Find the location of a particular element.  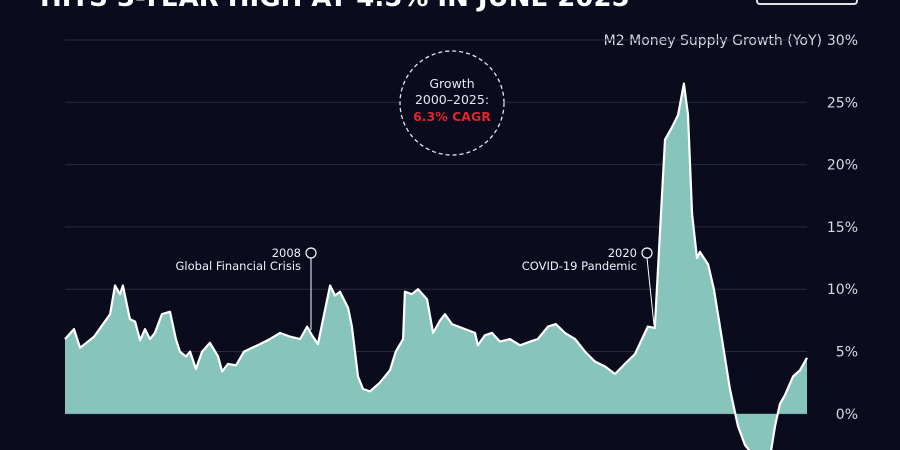

y-tick-label: 20% is located at coordinates (842, 166).